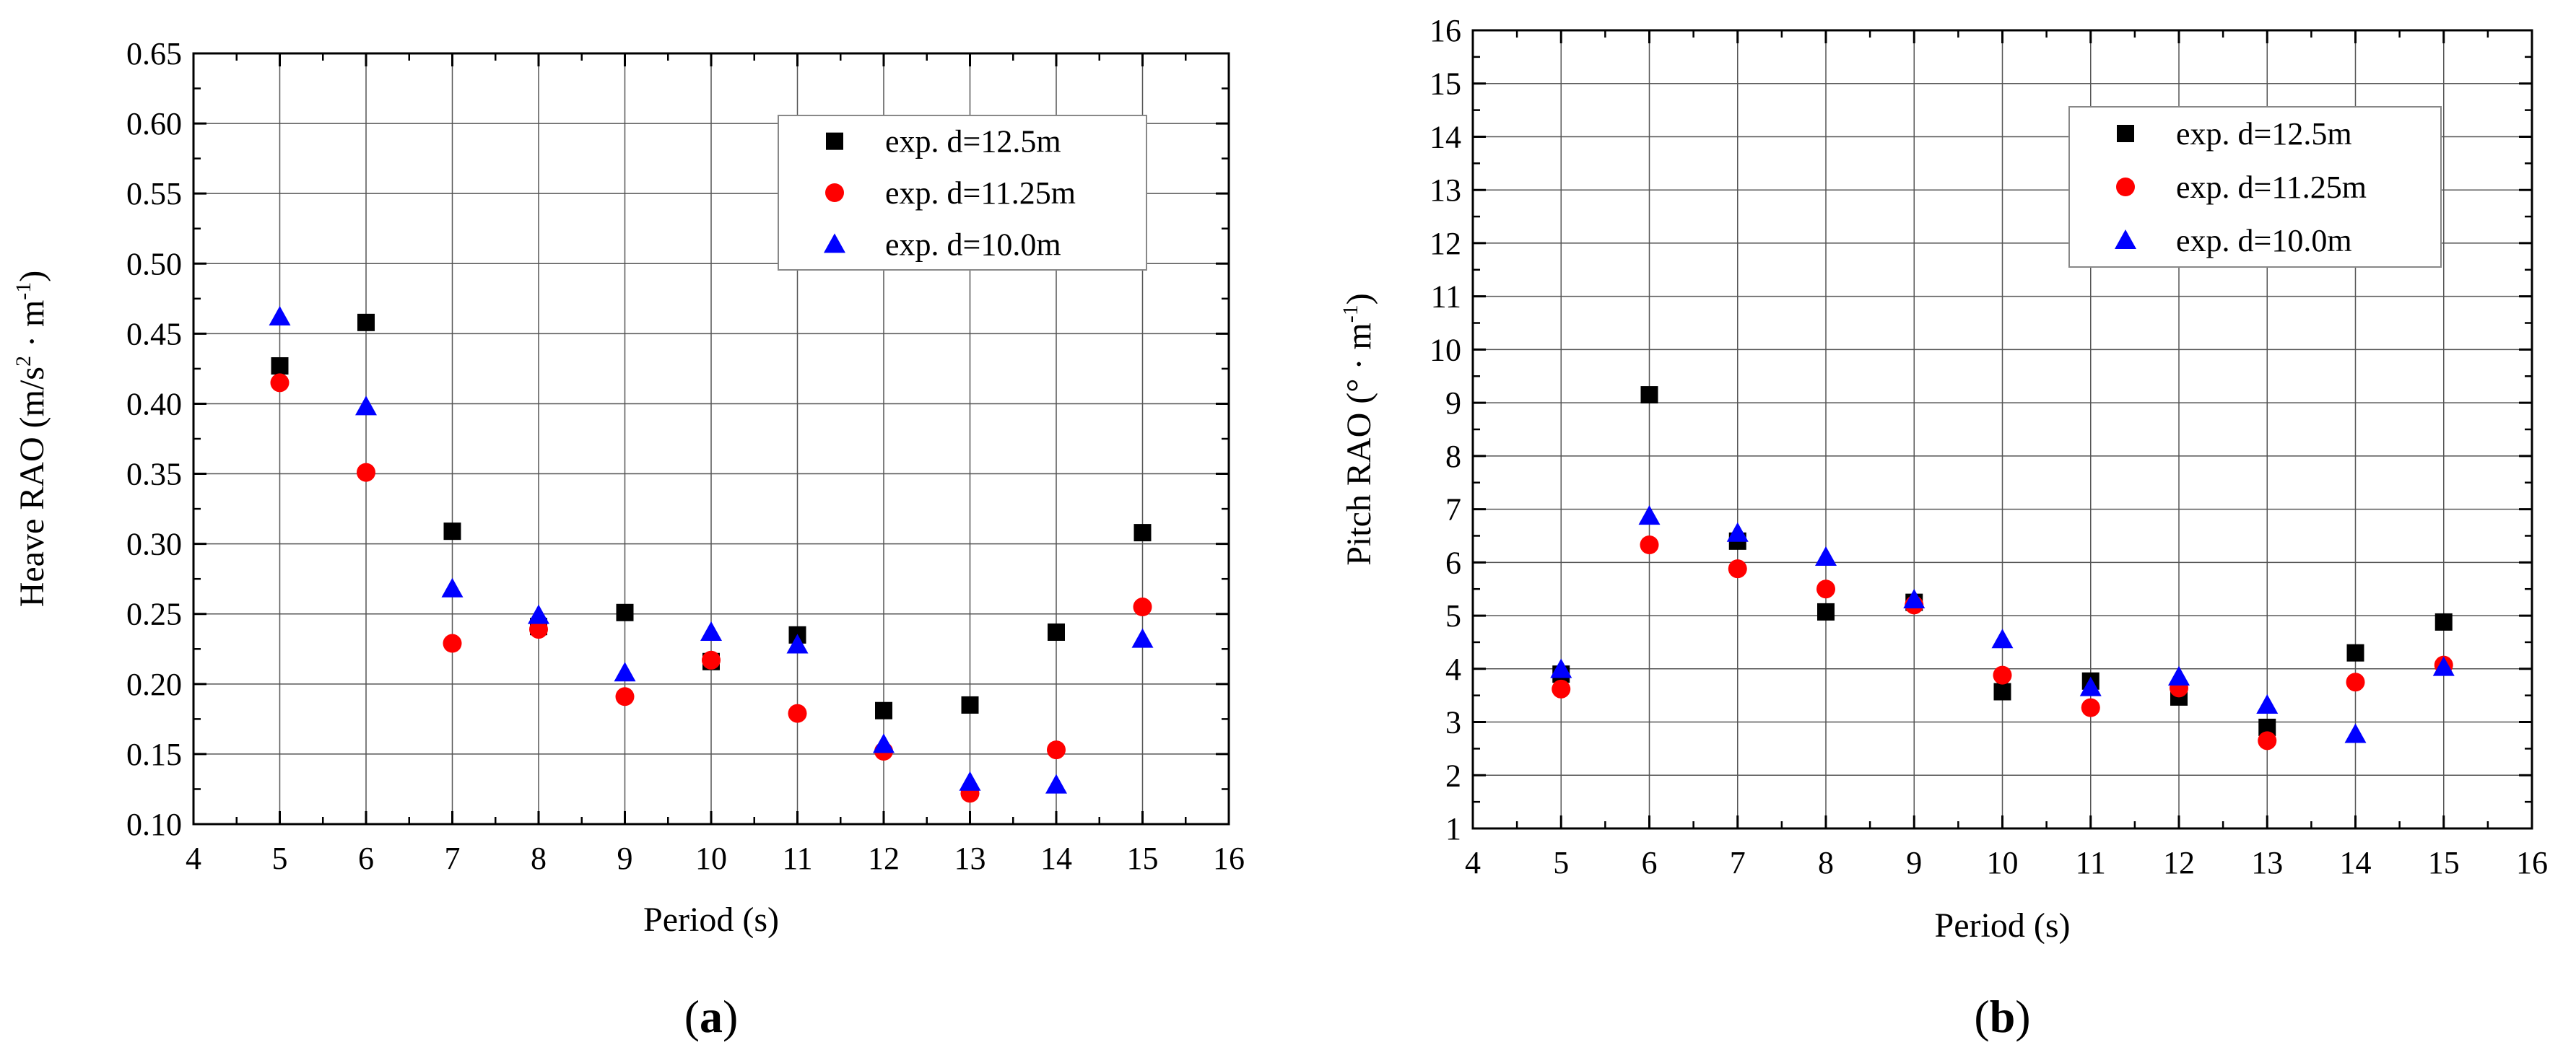 The height and width of the screenshot is (1050, 2576). Describe the element at coordinates (1453, 616) in the screenshot. I see `y-tick-label: 5` at that location.